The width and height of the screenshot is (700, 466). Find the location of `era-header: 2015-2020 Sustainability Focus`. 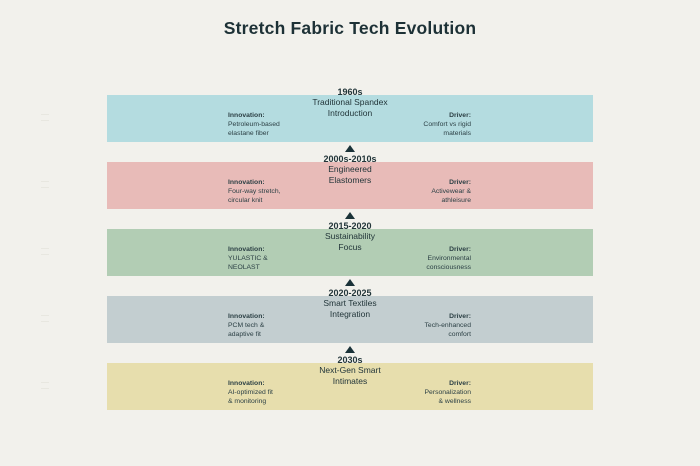

era-header: 2015-2020 Sustainability Focus is located at coordinates (350, 232).